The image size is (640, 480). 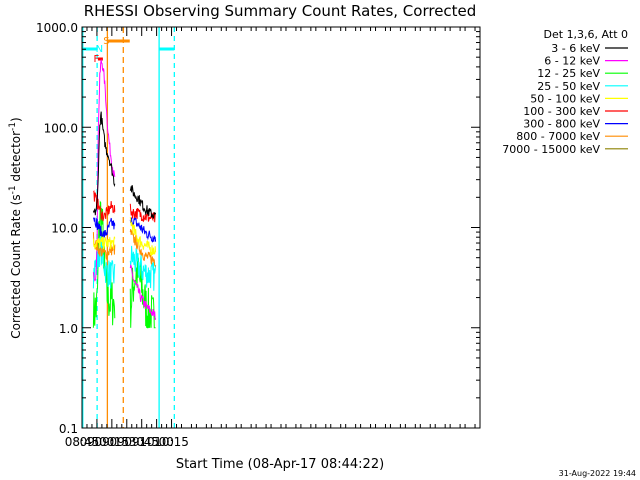 What do you see at coordinates (565, 98) in the screenshot?
I see `legend-label-4: 50 - 100 keV` at bounding box center [565, 98].